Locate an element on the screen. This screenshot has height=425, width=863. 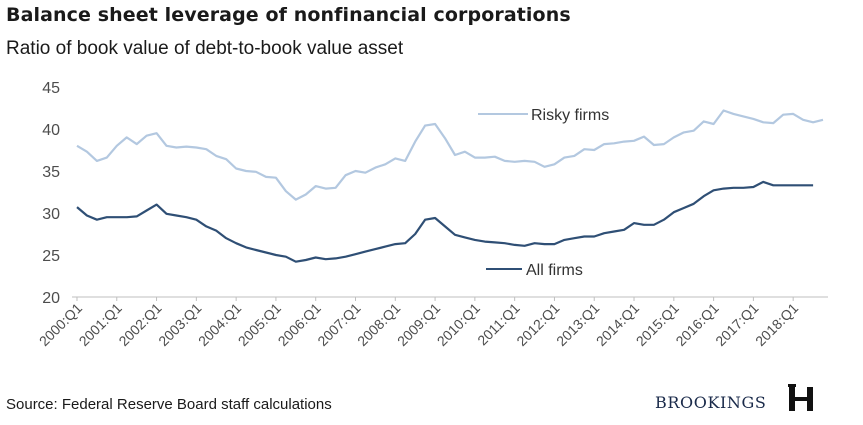
brookings-h-icon is located at coordinates (800, 397).